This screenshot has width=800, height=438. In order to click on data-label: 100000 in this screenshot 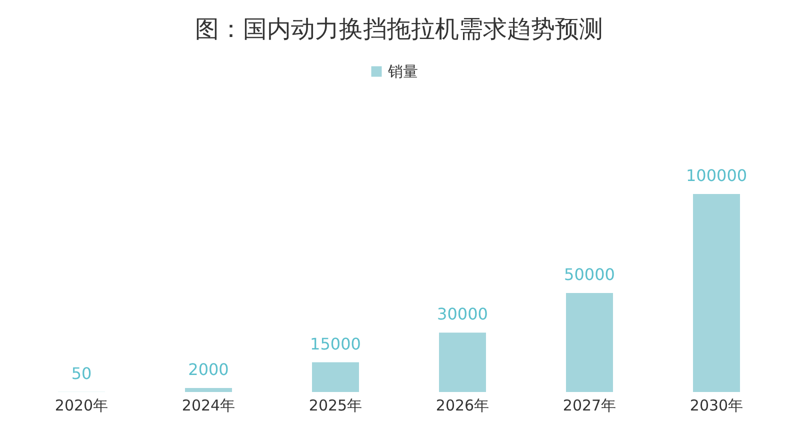, I will do `click(717, 175)`.